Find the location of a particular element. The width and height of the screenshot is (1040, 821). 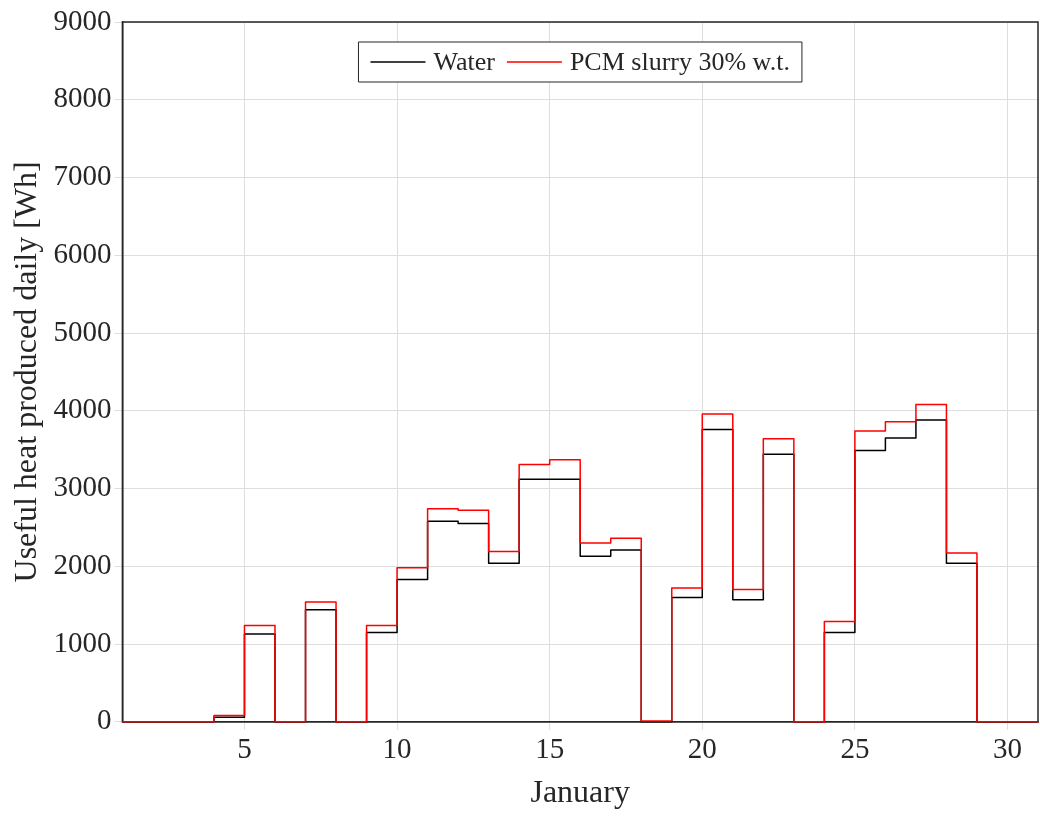

y-tick-label: 1000 is located at coordinates (82, 641).